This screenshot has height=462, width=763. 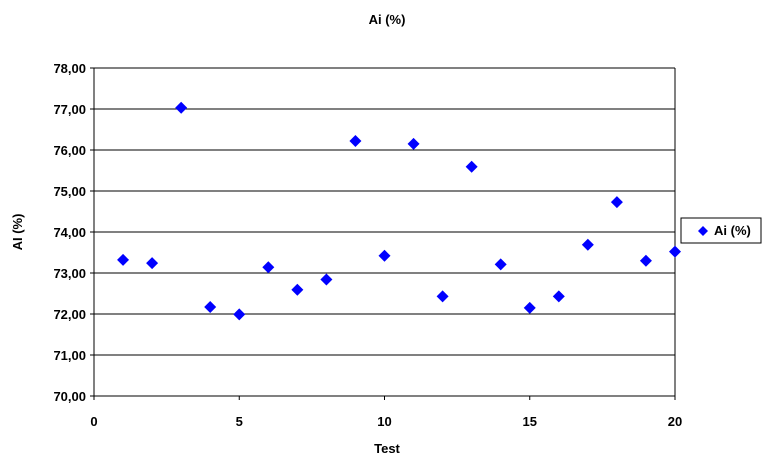 I want to click on x-tick-label: 15, so click(x=530, y=421).